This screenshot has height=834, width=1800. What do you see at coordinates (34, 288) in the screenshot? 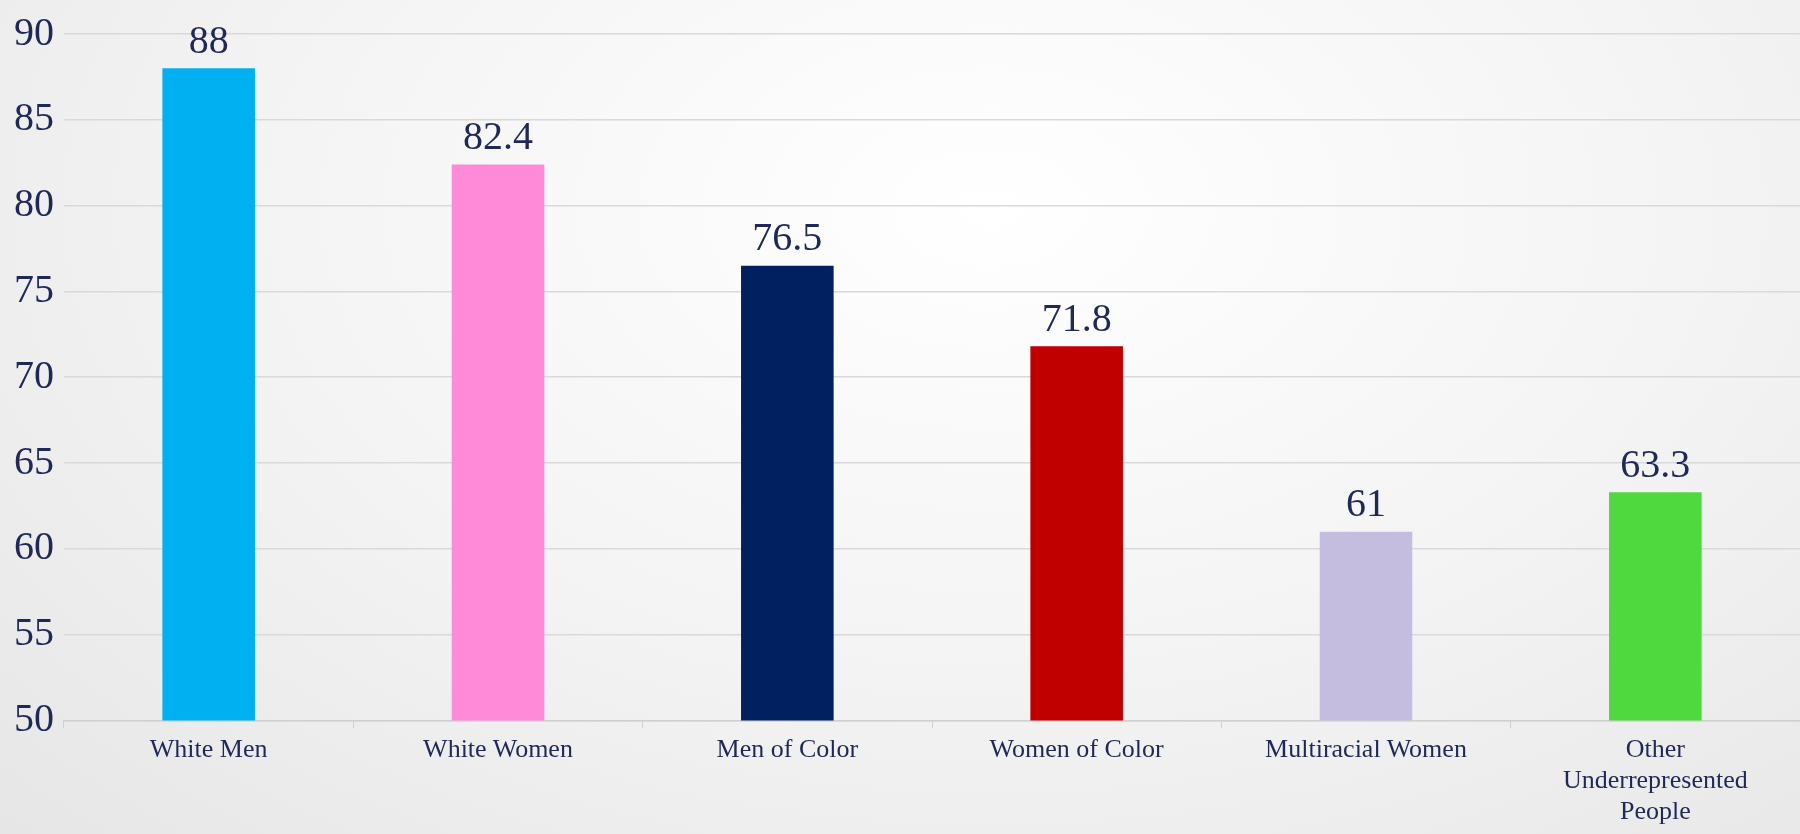
I see `y-tick-label: 75` at bounding box center [34, 288].